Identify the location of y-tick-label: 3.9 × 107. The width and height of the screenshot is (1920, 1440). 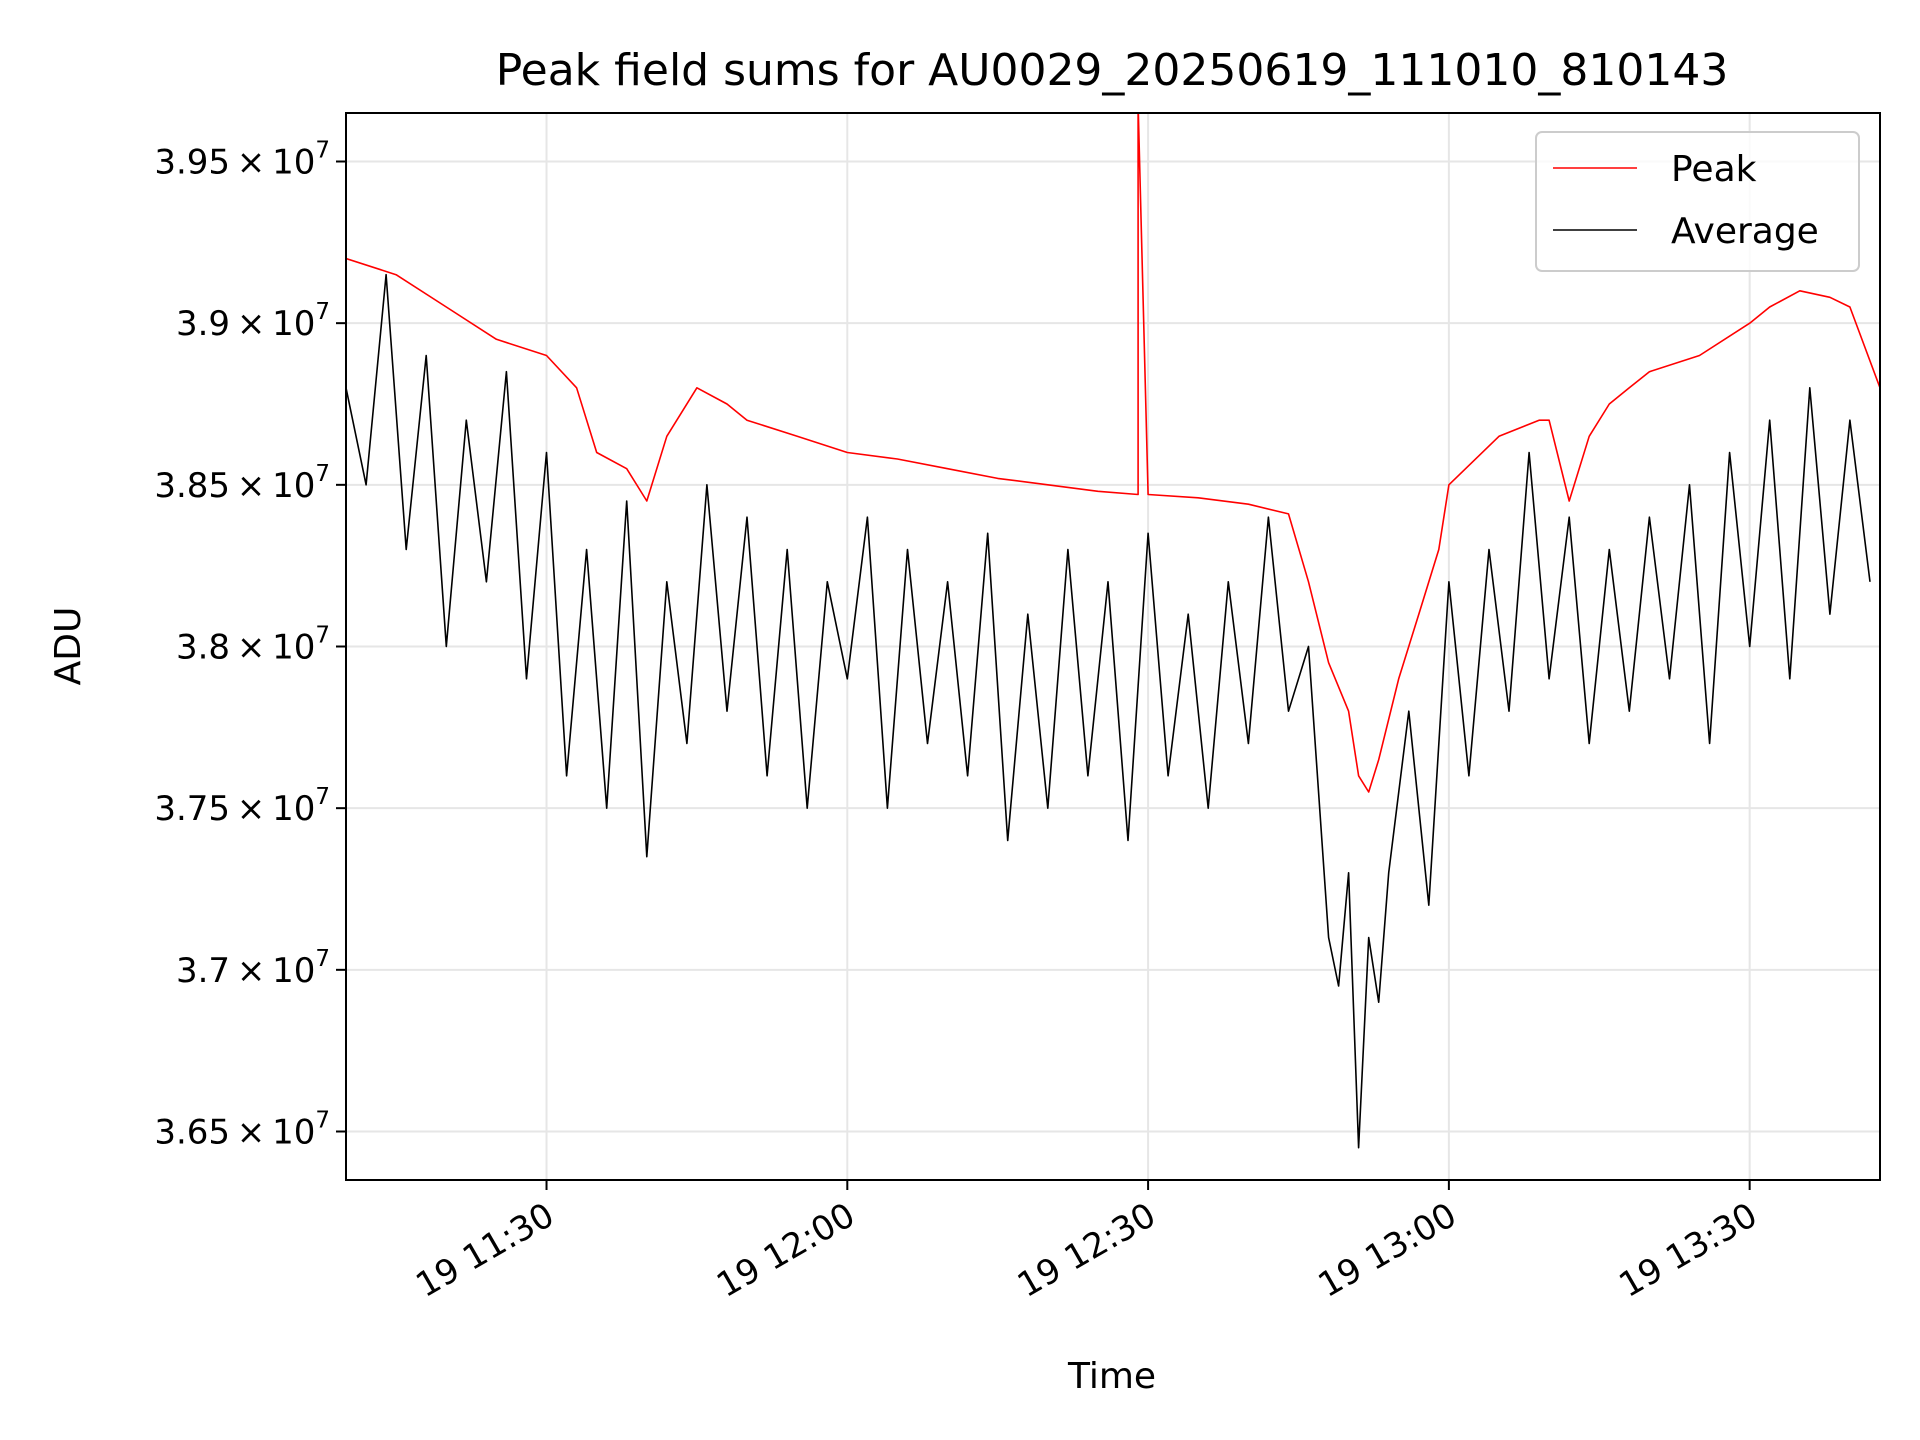
(253, 321).